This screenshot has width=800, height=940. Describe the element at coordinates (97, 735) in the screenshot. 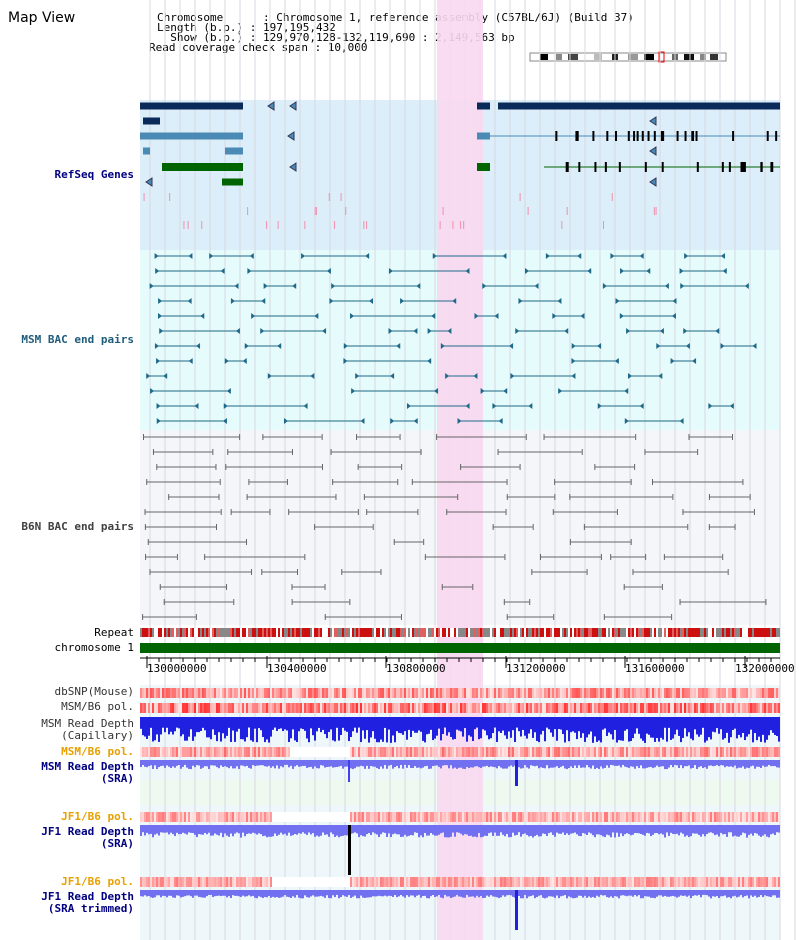

I see `track-label-capillary: (Capillary)` at that location.